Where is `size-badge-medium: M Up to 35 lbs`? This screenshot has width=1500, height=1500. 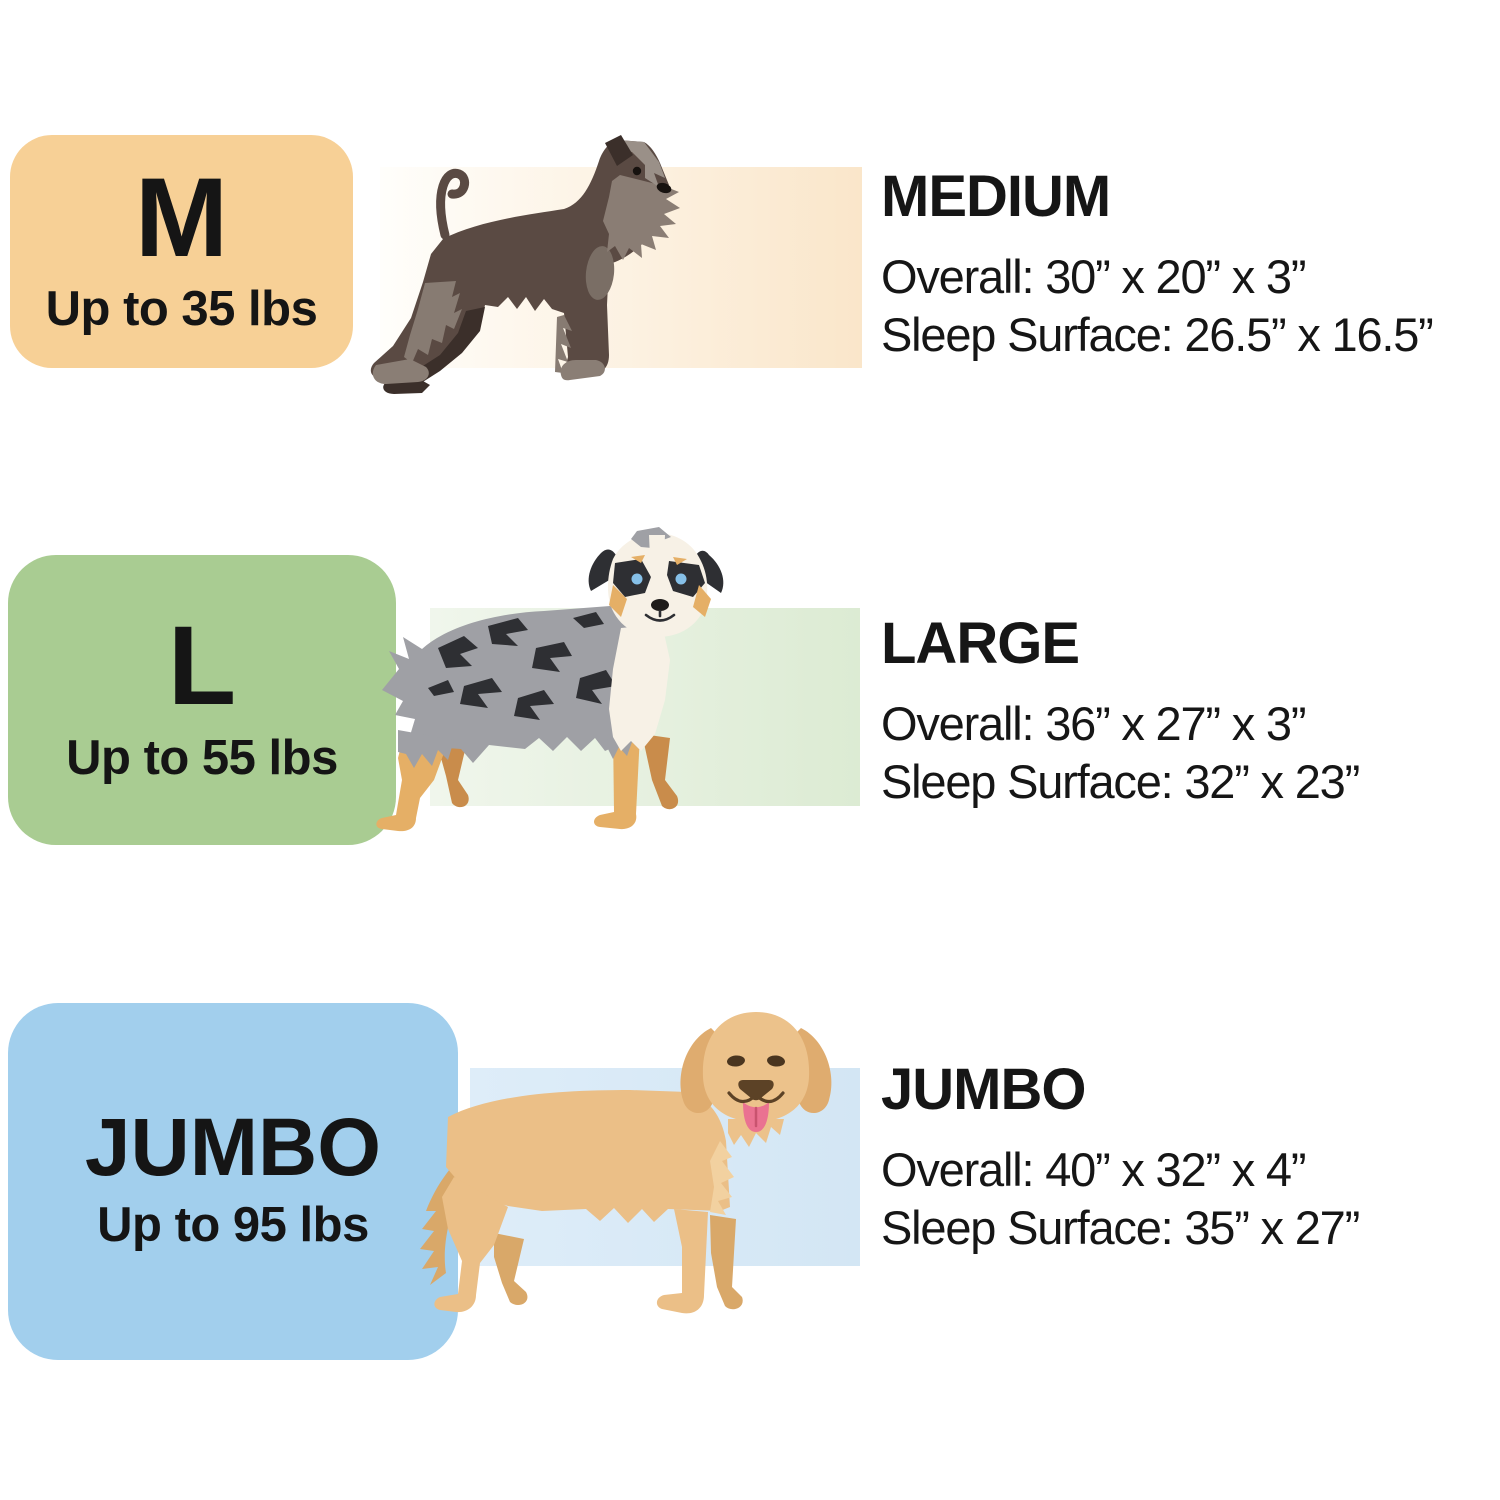
size-badge-medium: M Up to 35 lbs is located at coordinates (181, 251).